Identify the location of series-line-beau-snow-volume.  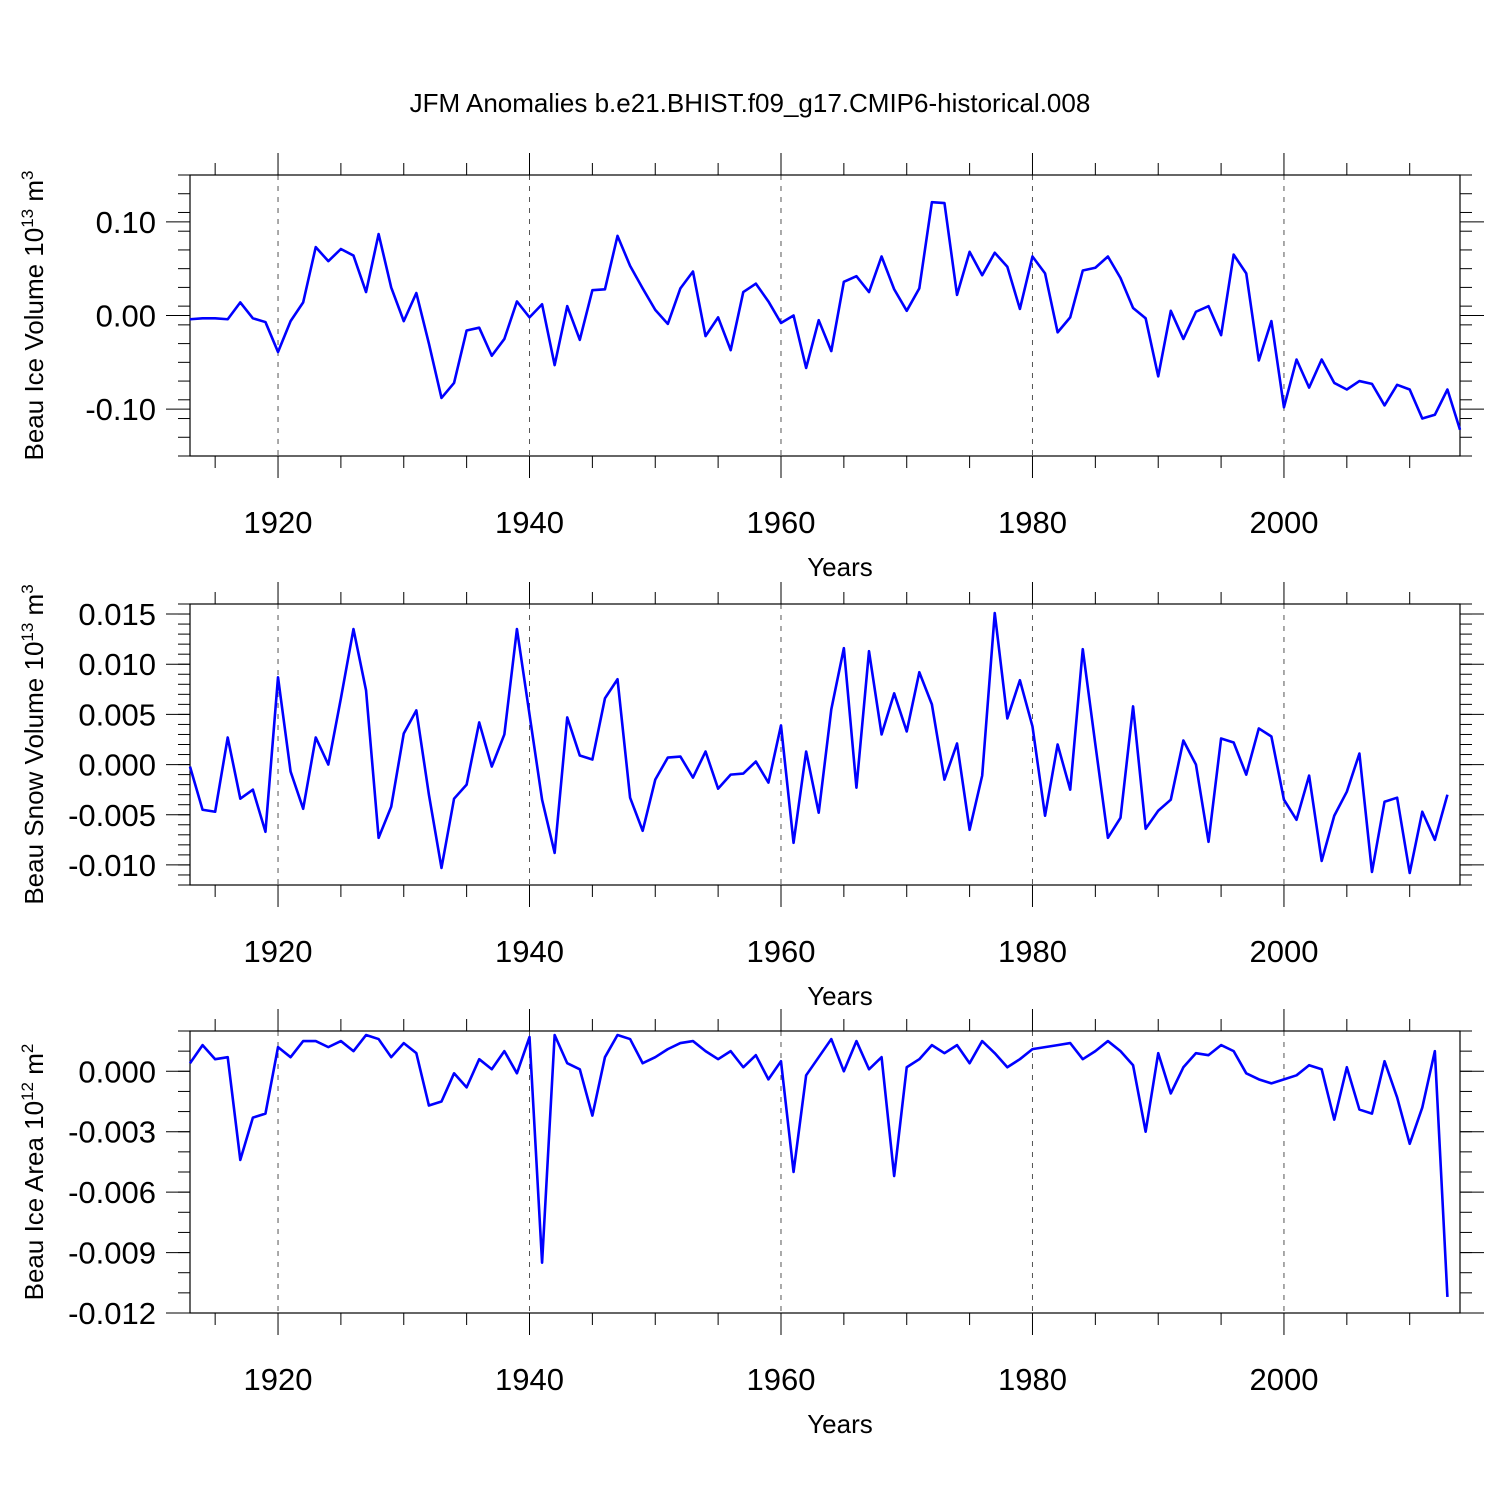
(818, 743).